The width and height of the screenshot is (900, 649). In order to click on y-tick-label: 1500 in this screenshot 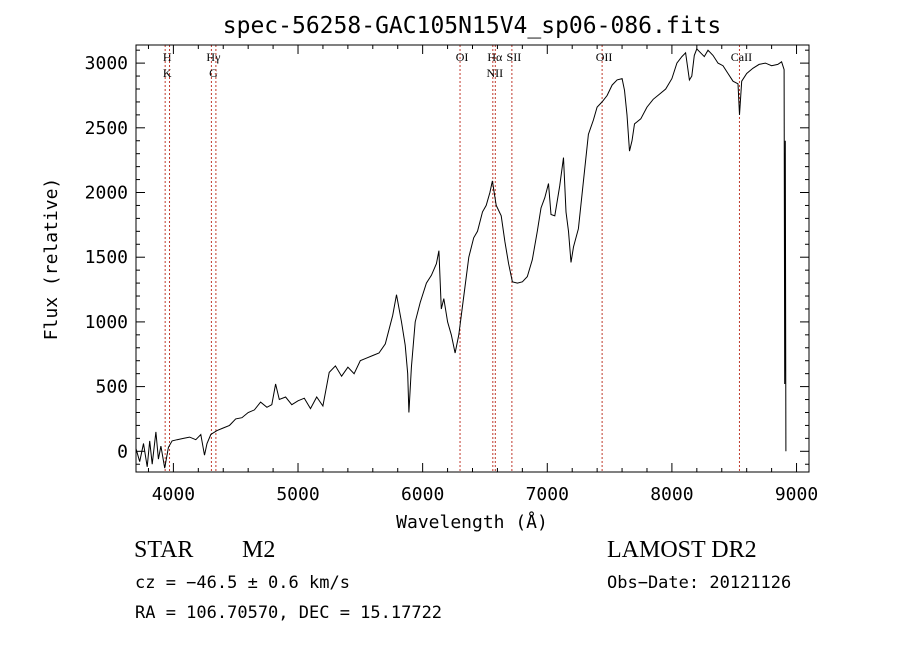, I will do `click(106, 257)`.